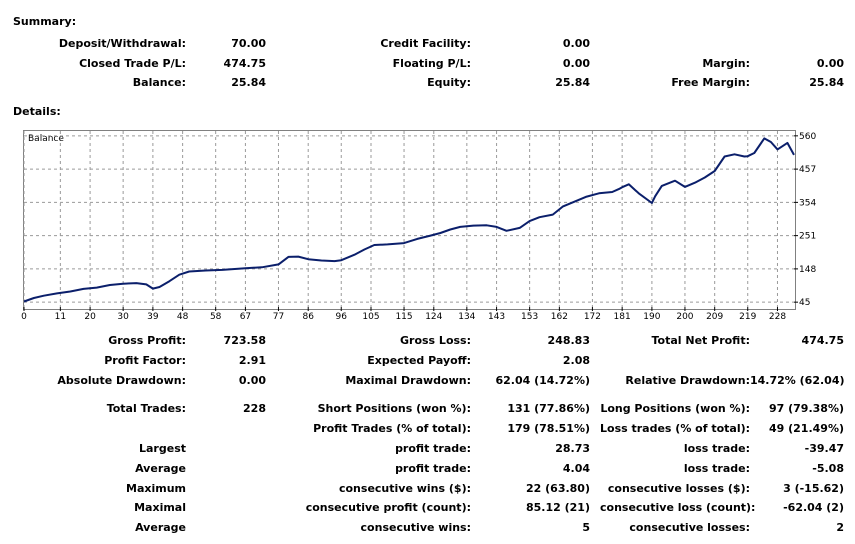 This screenshot has width=855, height=544. Describe the element at coordinates (308, 317) in the screenshot. I see `x-tick-label: 86` at that location.